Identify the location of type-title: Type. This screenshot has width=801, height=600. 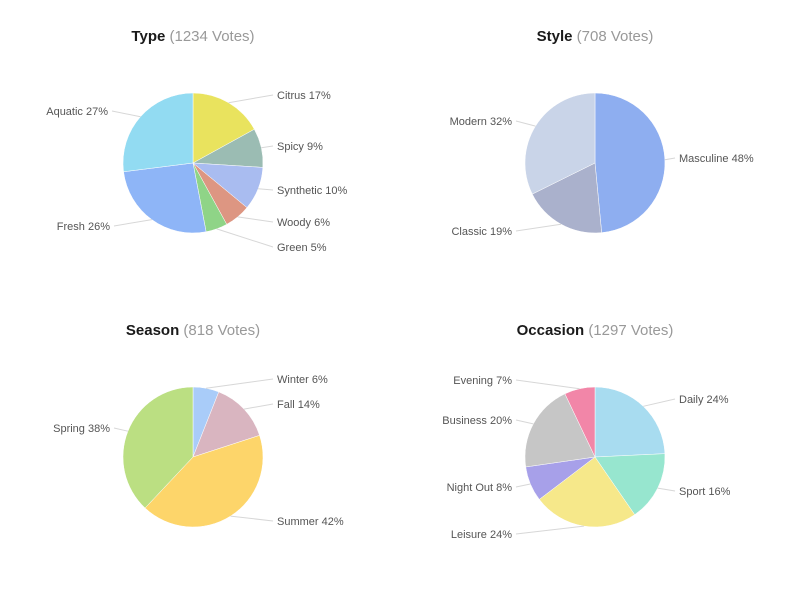
(148, 36).